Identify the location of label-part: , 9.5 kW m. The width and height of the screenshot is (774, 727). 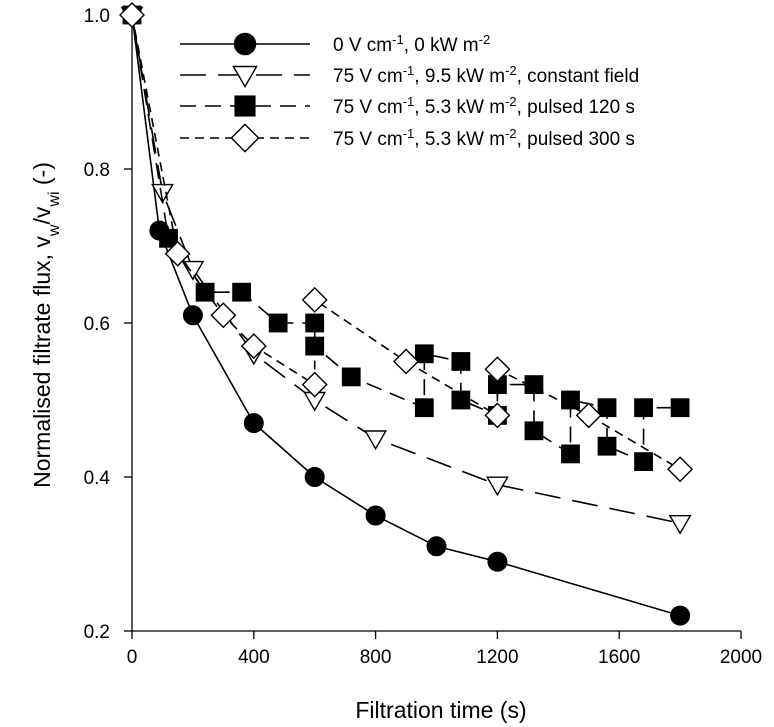
(459, 76).